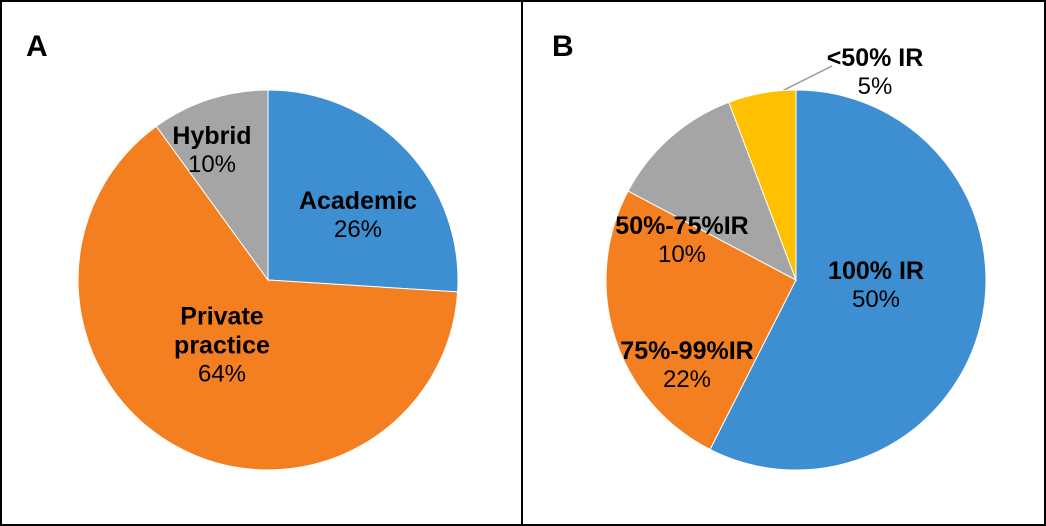 The height and width of the screenshot is (526, 1046). I want to click on category-label: Hybrid, so click(212, 135).